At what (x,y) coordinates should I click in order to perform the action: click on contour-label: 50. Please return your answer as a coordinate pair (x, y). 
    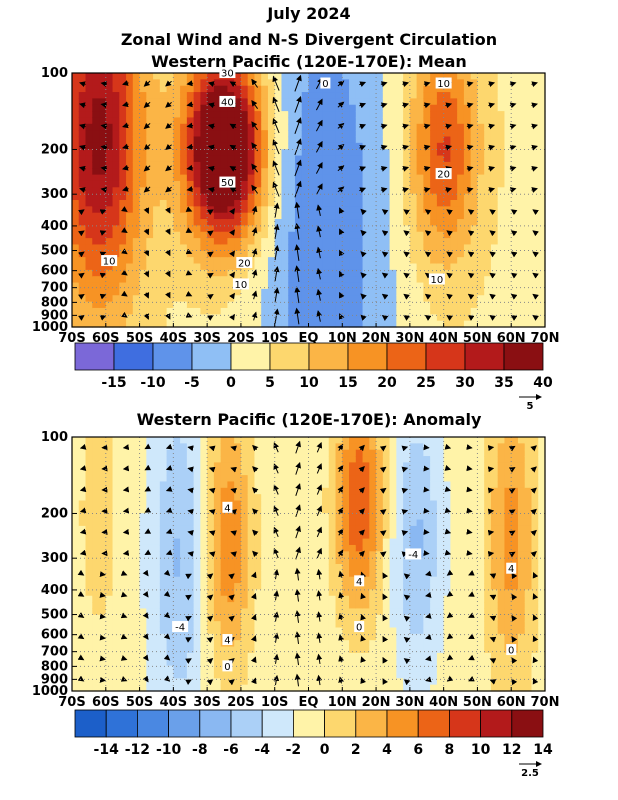
    Looking at the image, I should click on (227, 183).